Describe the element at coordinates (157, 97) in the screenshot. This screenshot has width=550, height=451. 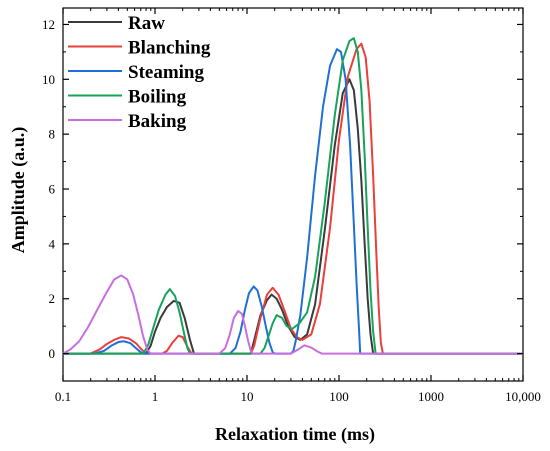
I see `legend-label: Boiling` at that location.